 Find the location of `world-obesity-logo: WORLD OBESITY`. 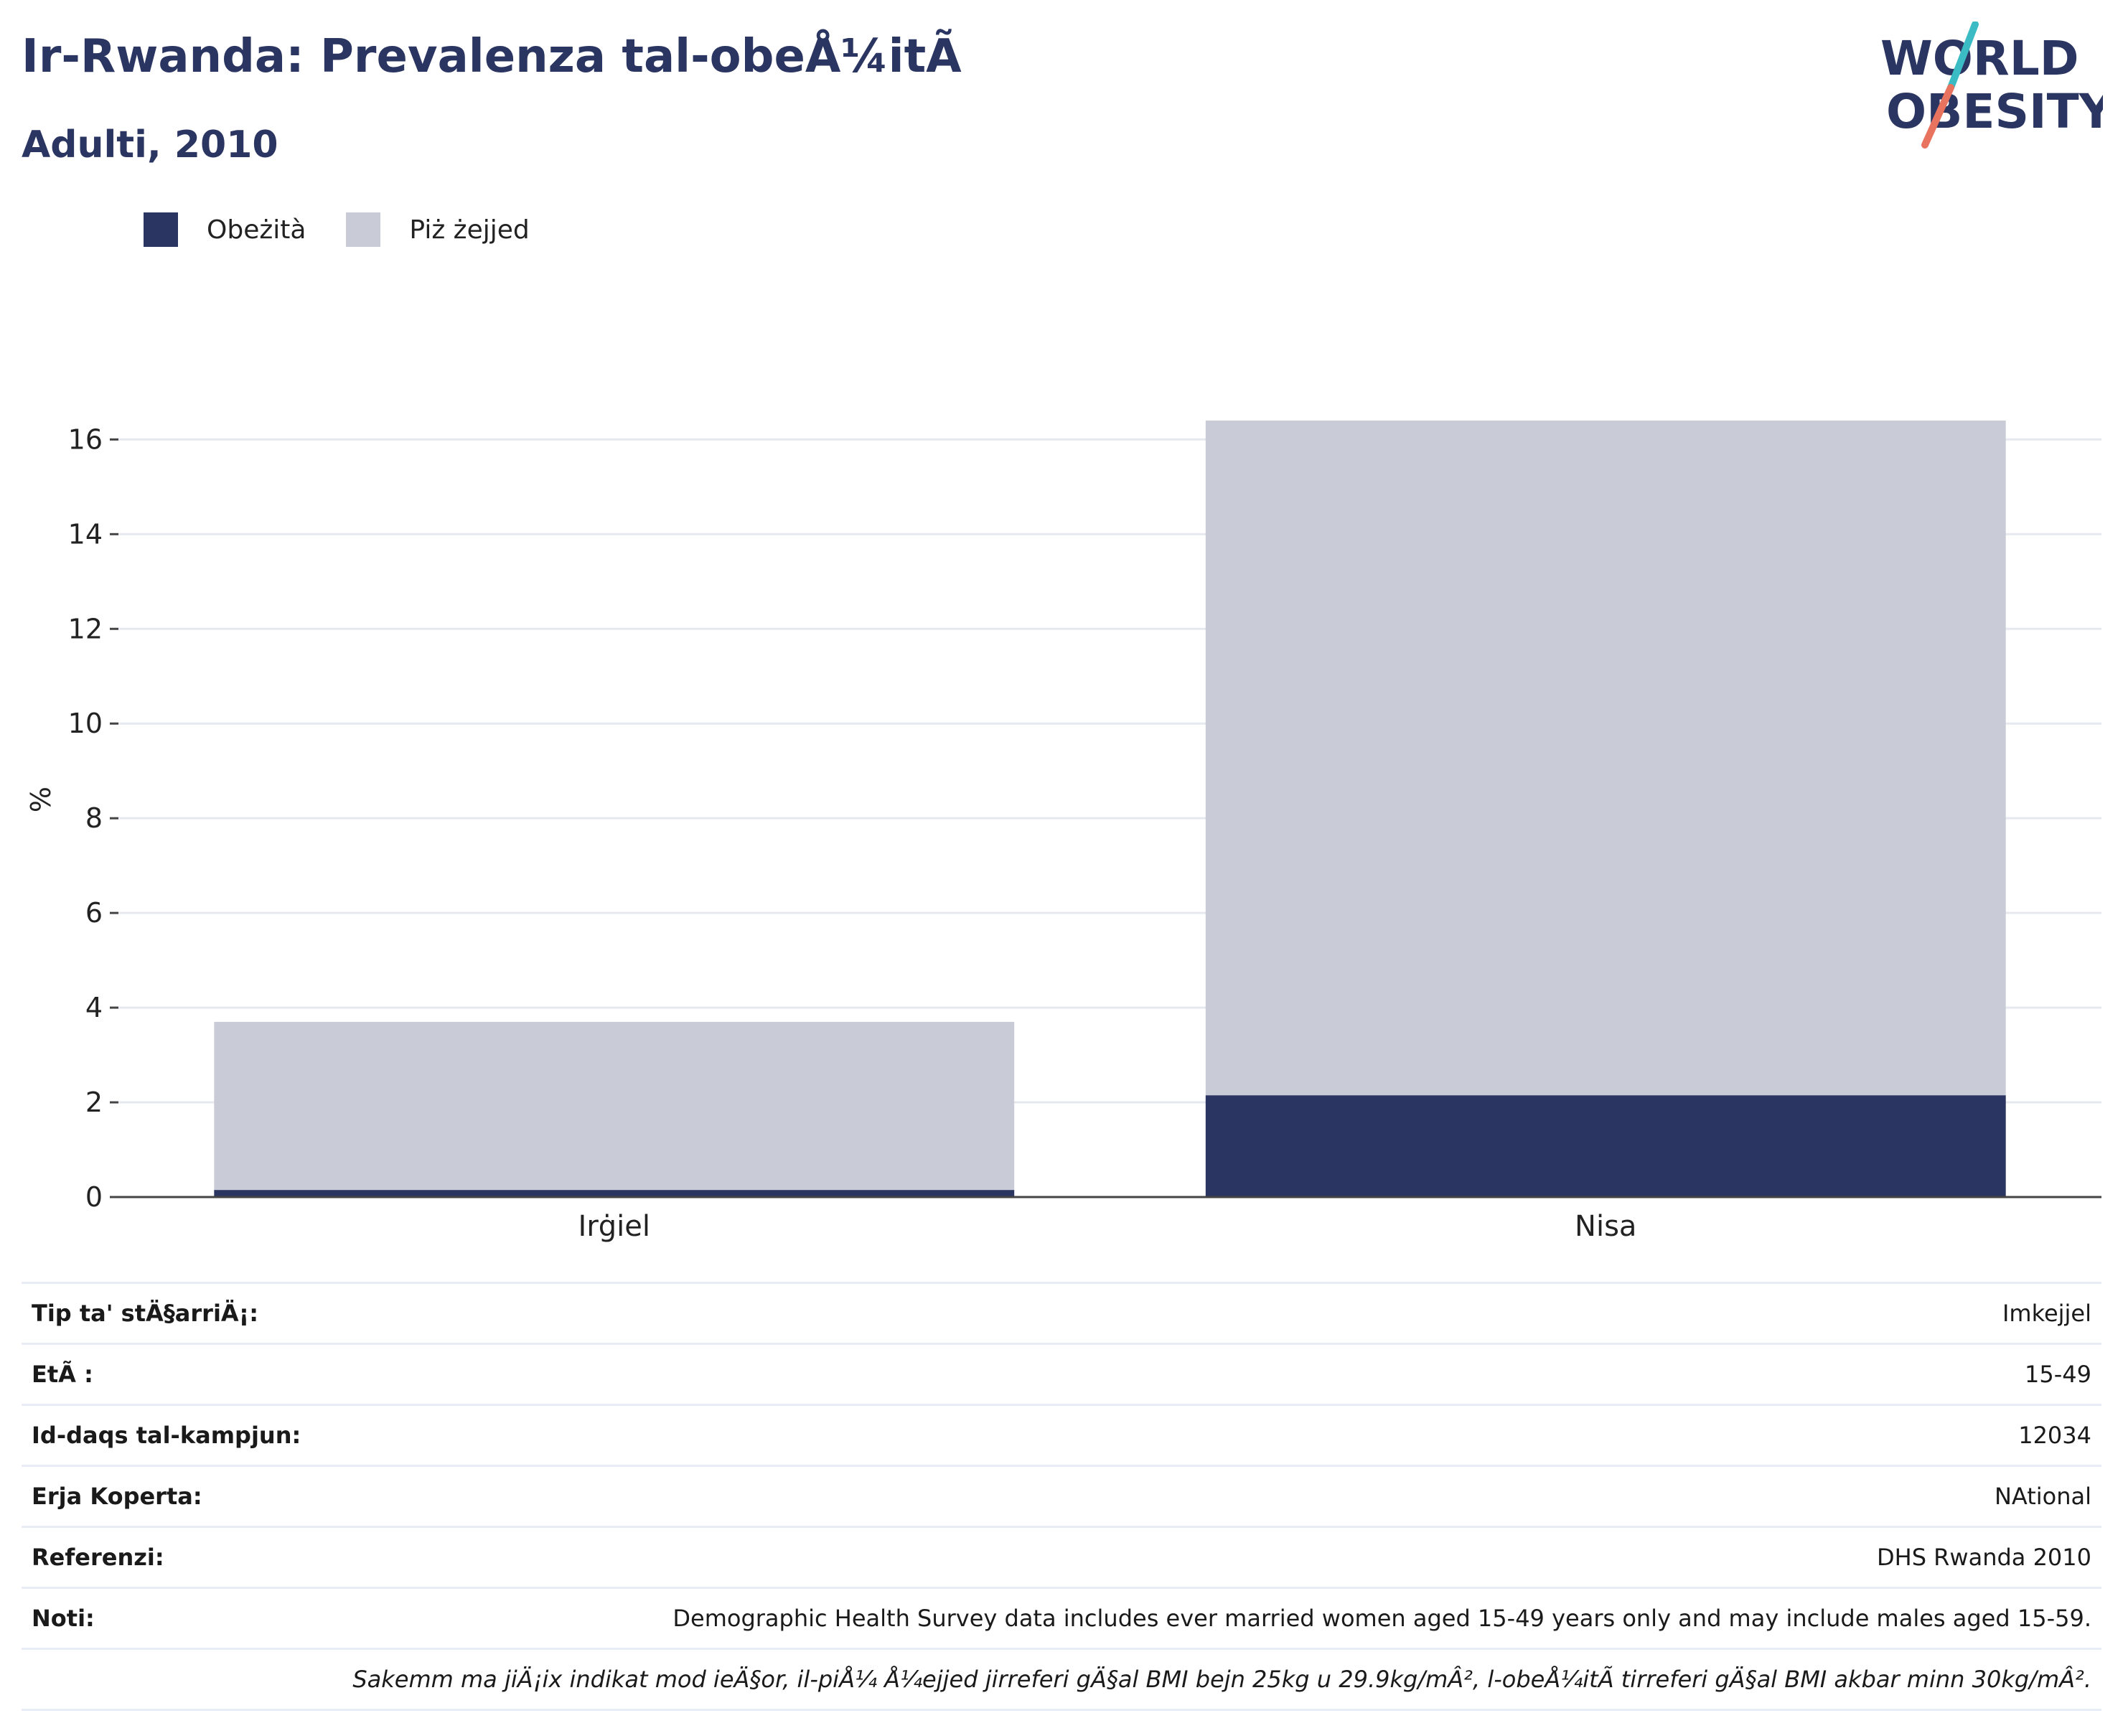

world-obesity-logo: WORLD OBESITY is located at coordinates (1991, 85).